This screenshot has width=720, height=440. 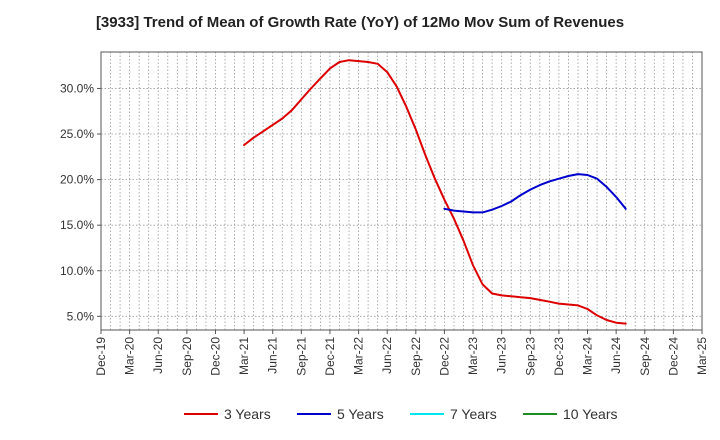 I want to click on y-tick-label: 15.0%, so click(x=77, y=225).